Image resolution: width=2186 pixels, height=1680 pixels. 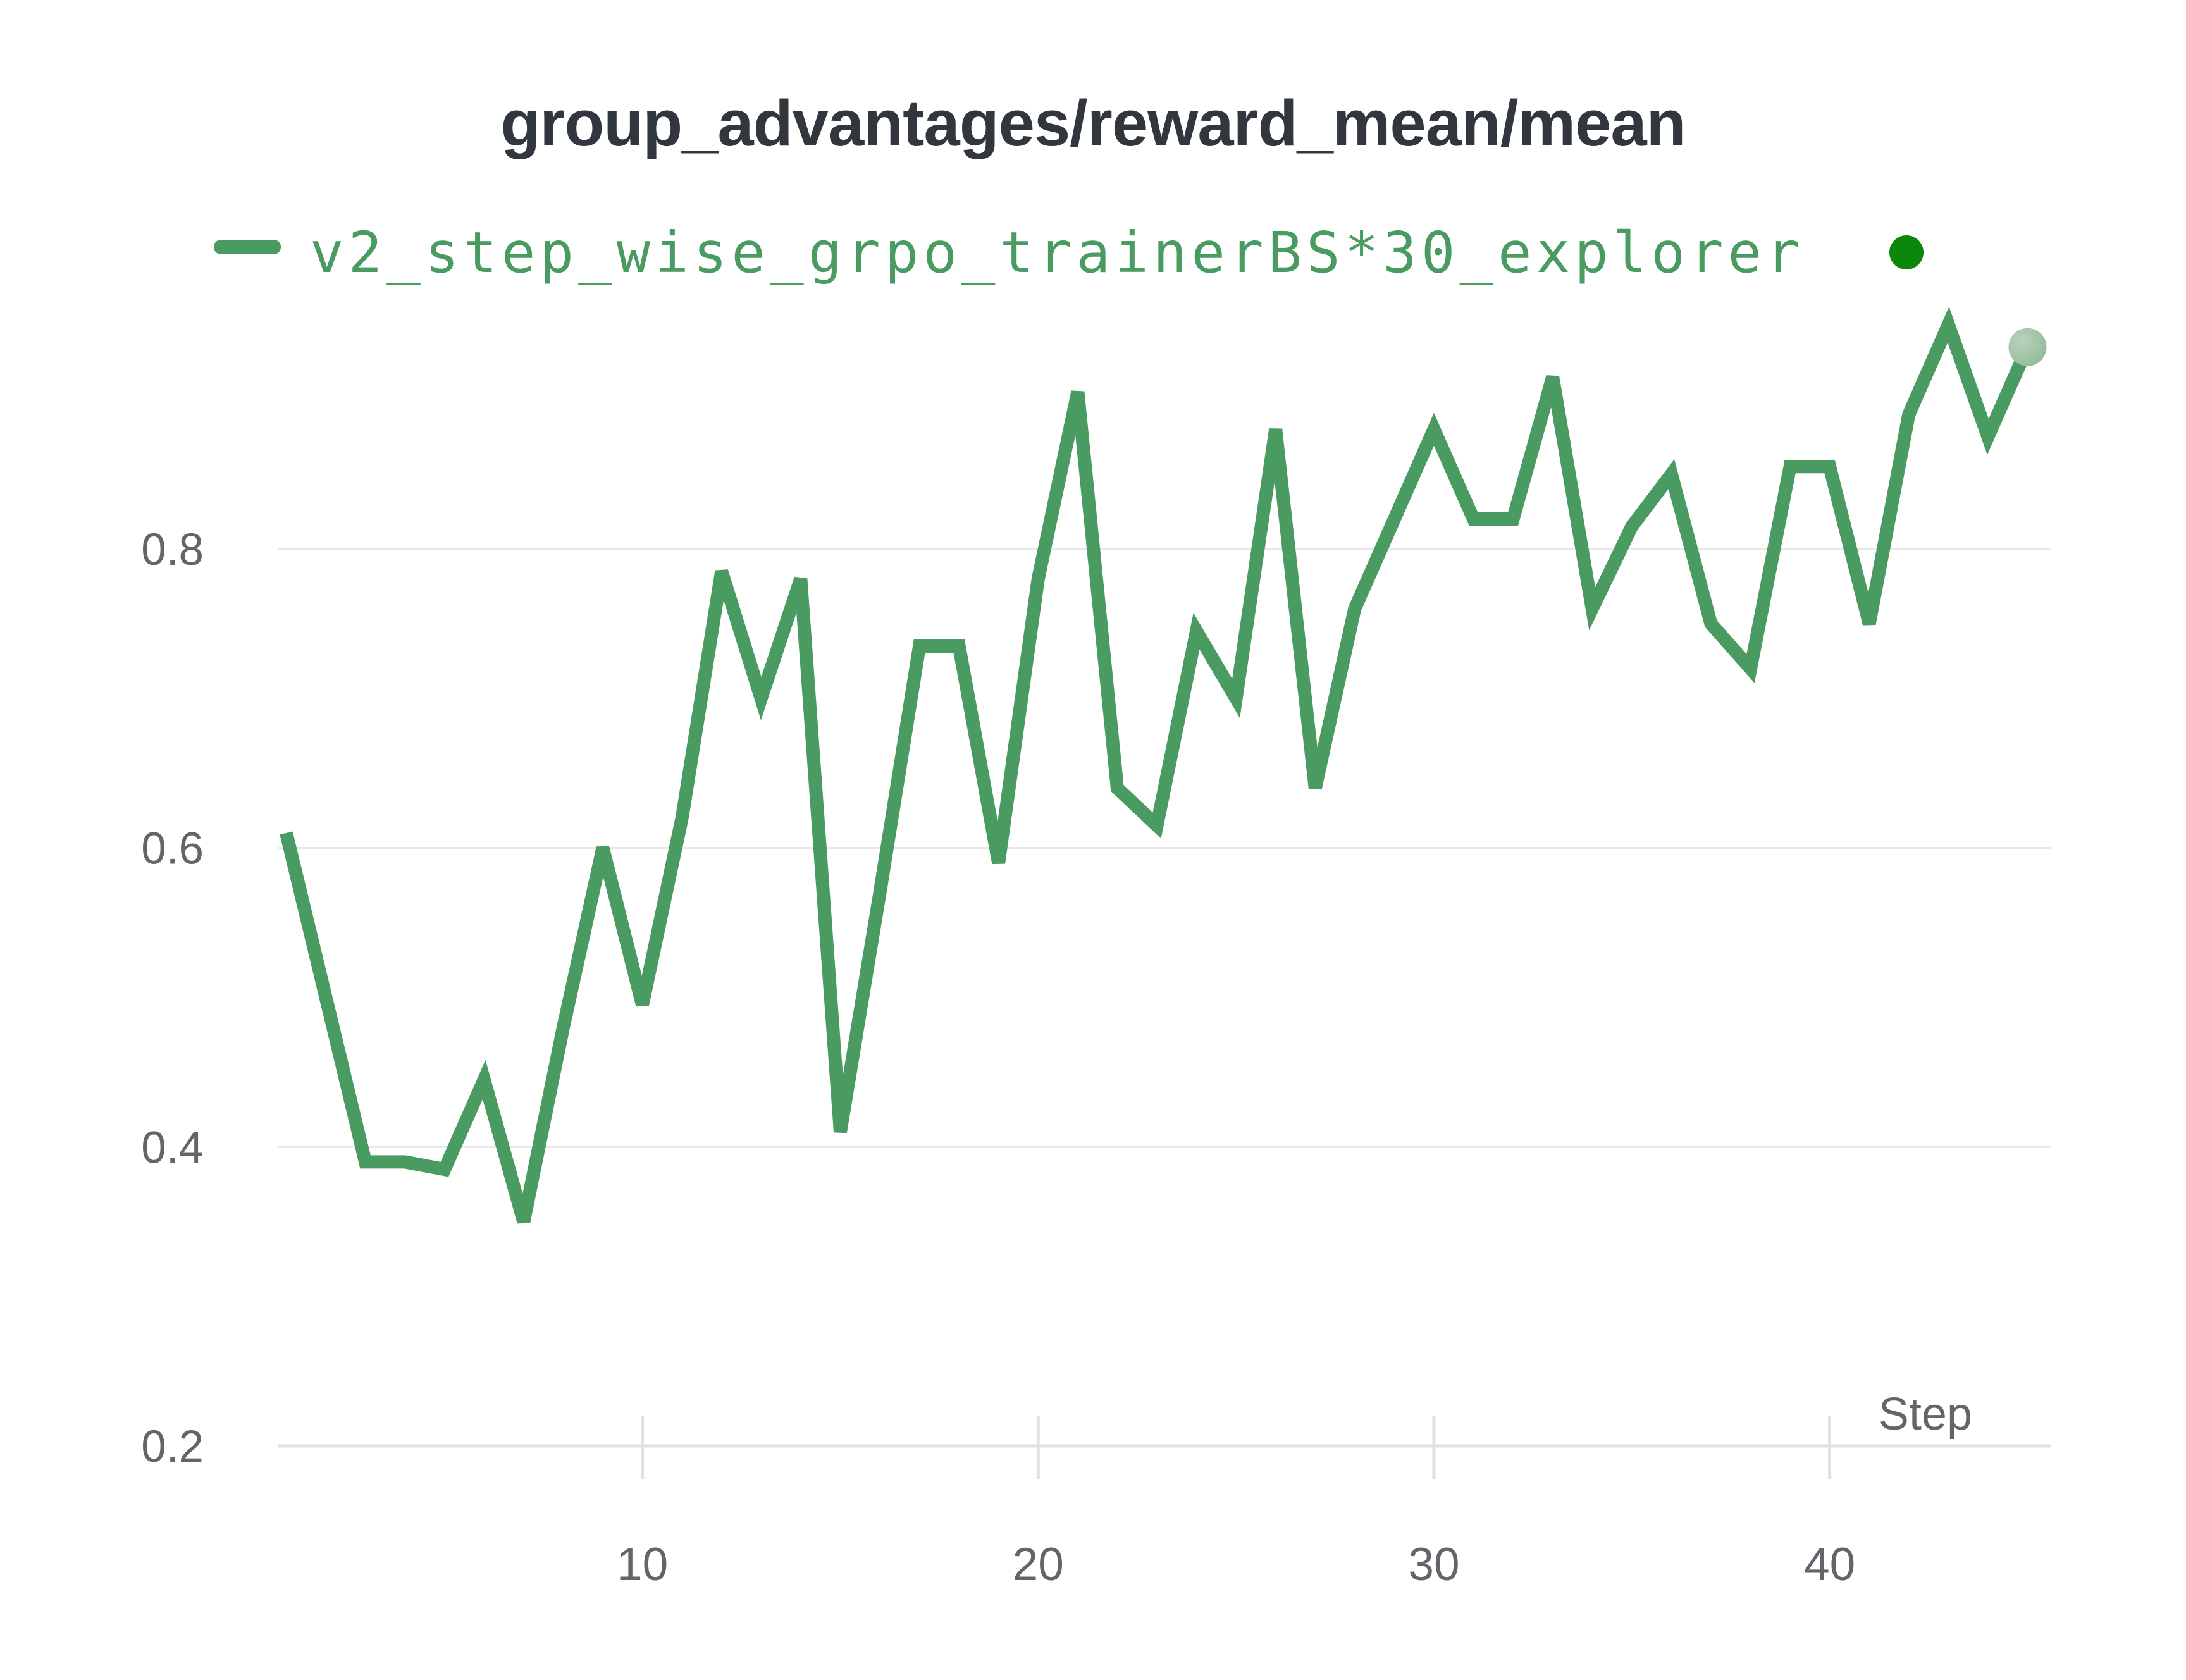 I want to click on x-tick-label: 10, so click(x=642, y=1564).